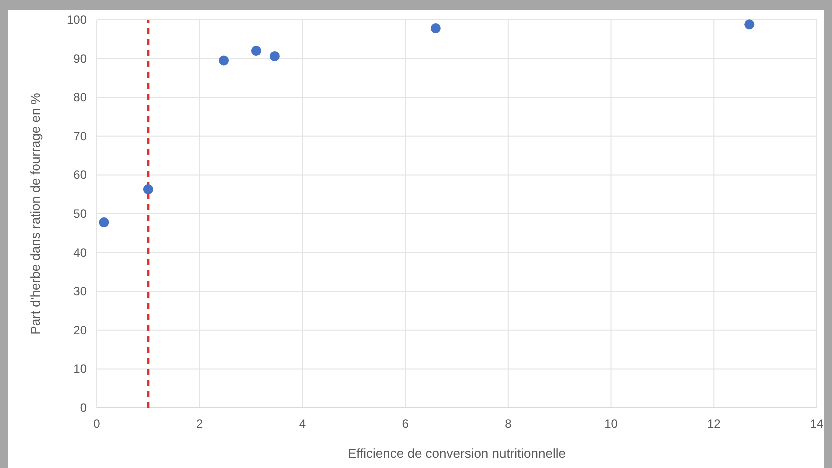 Image resolution: width=832 pixels, height=468 pixels. I want to click on x-axis-title: Efficience de conversion nutritionnelle, so click(457, 453).